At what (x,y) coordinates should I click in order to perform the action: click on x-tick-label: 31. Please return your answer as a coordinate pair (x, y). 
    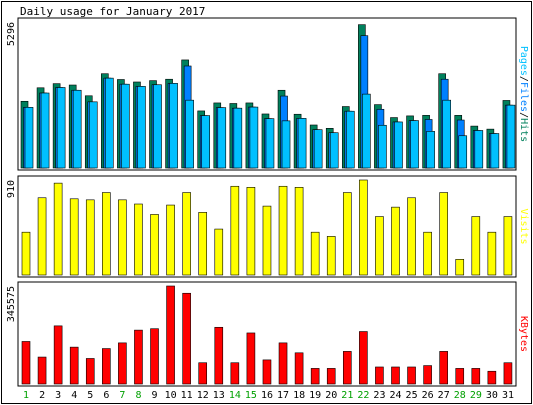
    Looking at the image, I should click on (508, 395).